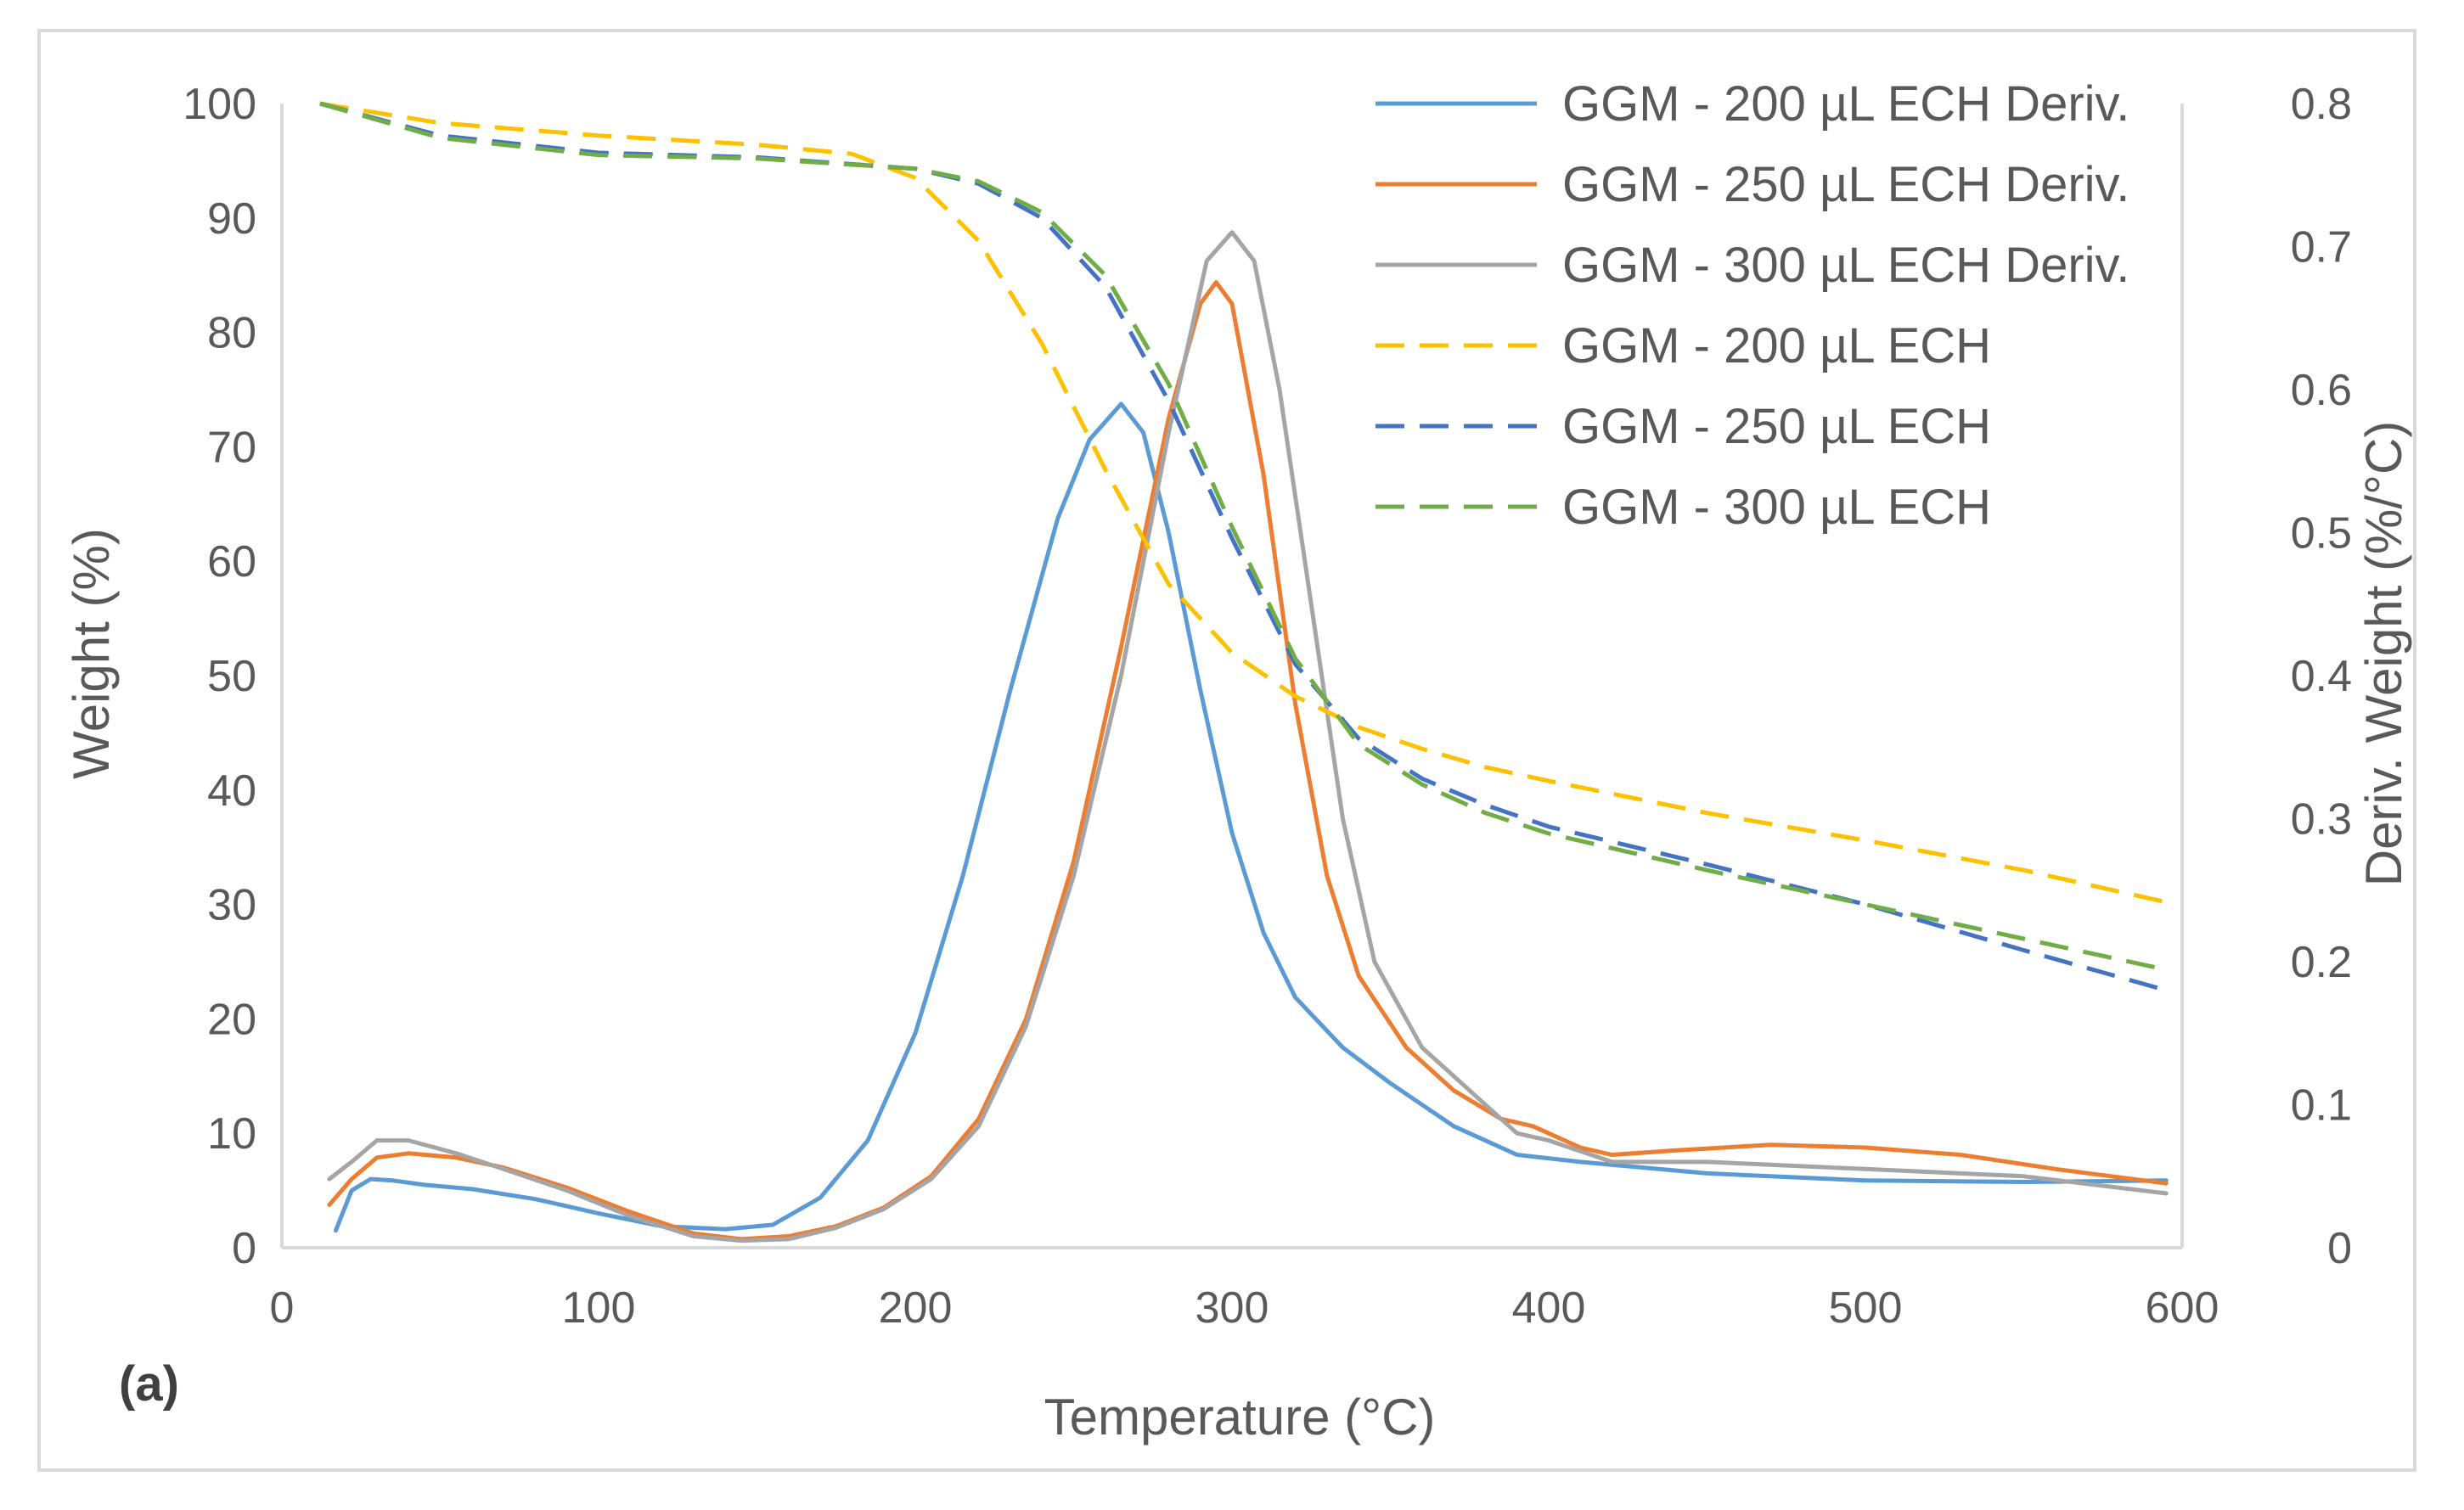  Describe the element at coordinates (2321, 820) in the screenshot. I see `y2-tick-label: 0.3` at that location.